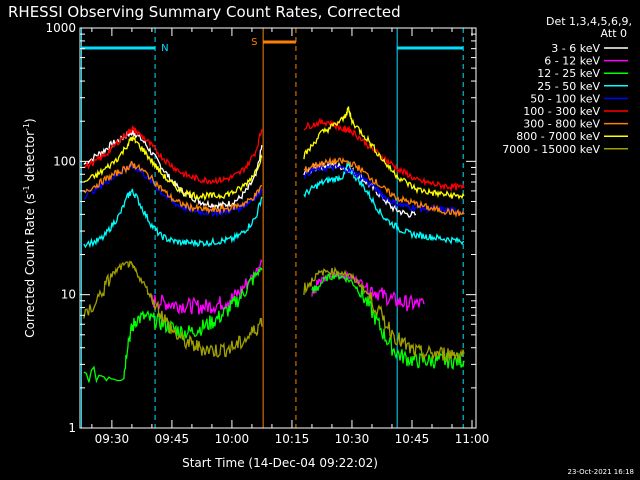 The width and height of the screenshot is (640, 480). Describe the element at coordinates (561, 111) in the screenshot. I see `legend-label-5: 100 - 300 keV` at that location.